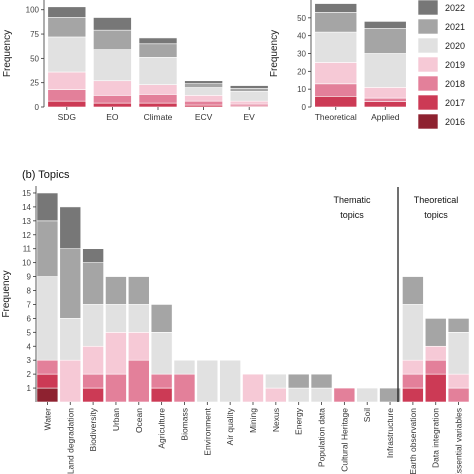  I want to click on x-tick-label: Essential variables, so click(459, 441).